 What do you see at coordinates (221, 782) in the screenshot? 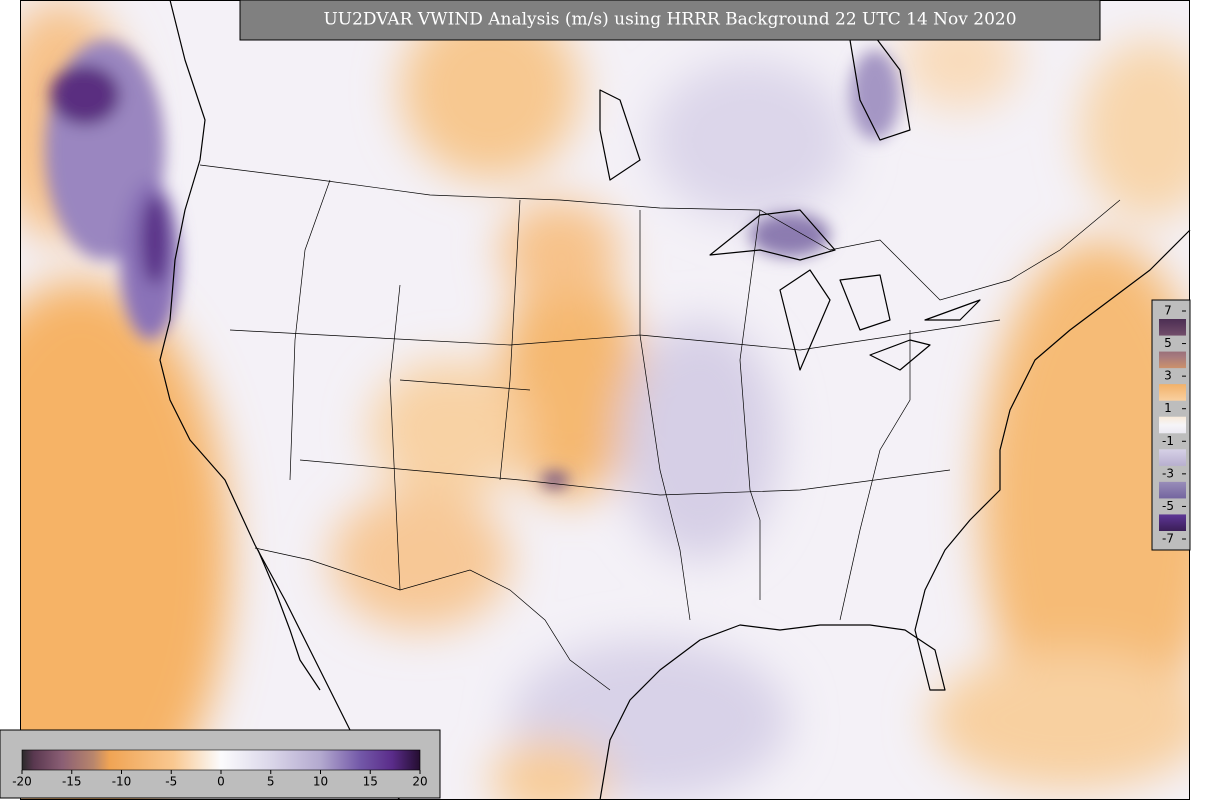
I see `colorbar-tick-label: 0` at bounding box center [221, 782].